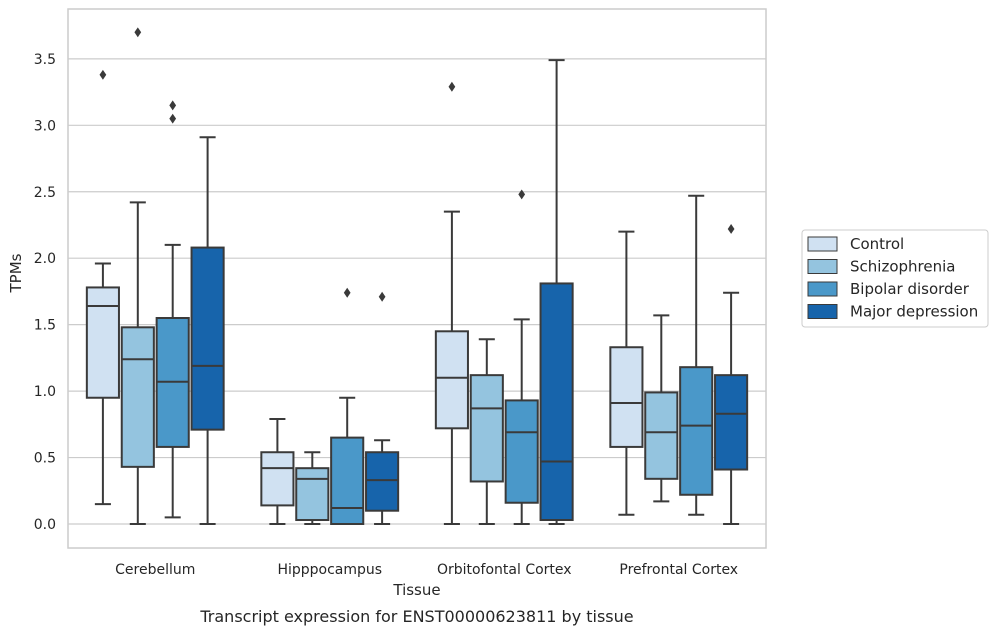  What do you see at coordinates (902, 267) in the screenshot?
I see `legend-label: Schizophrenia` at bounding box center [902, 267].